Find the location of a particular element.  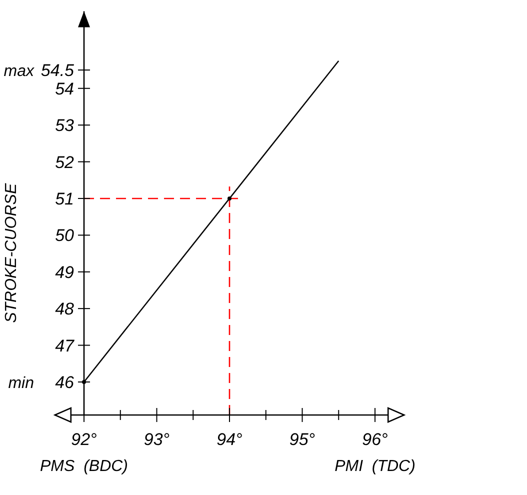

y-tick-label: 47 is located at coordinates (65, 346).